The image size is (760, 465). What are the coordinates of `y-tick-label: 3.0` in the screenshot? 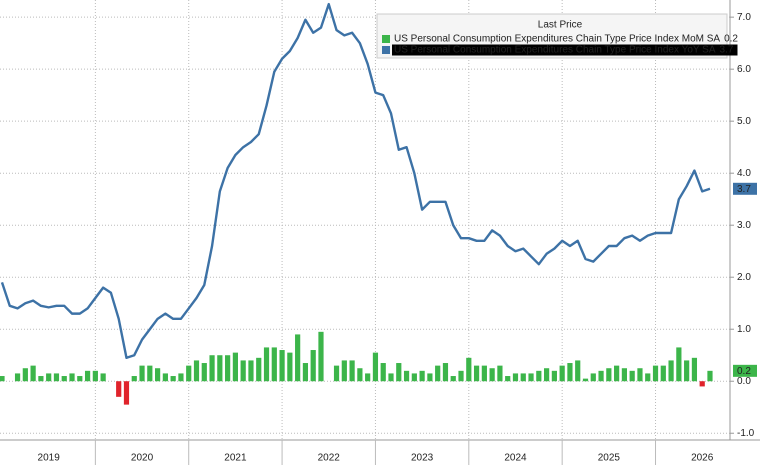 It's located at (744, 225).